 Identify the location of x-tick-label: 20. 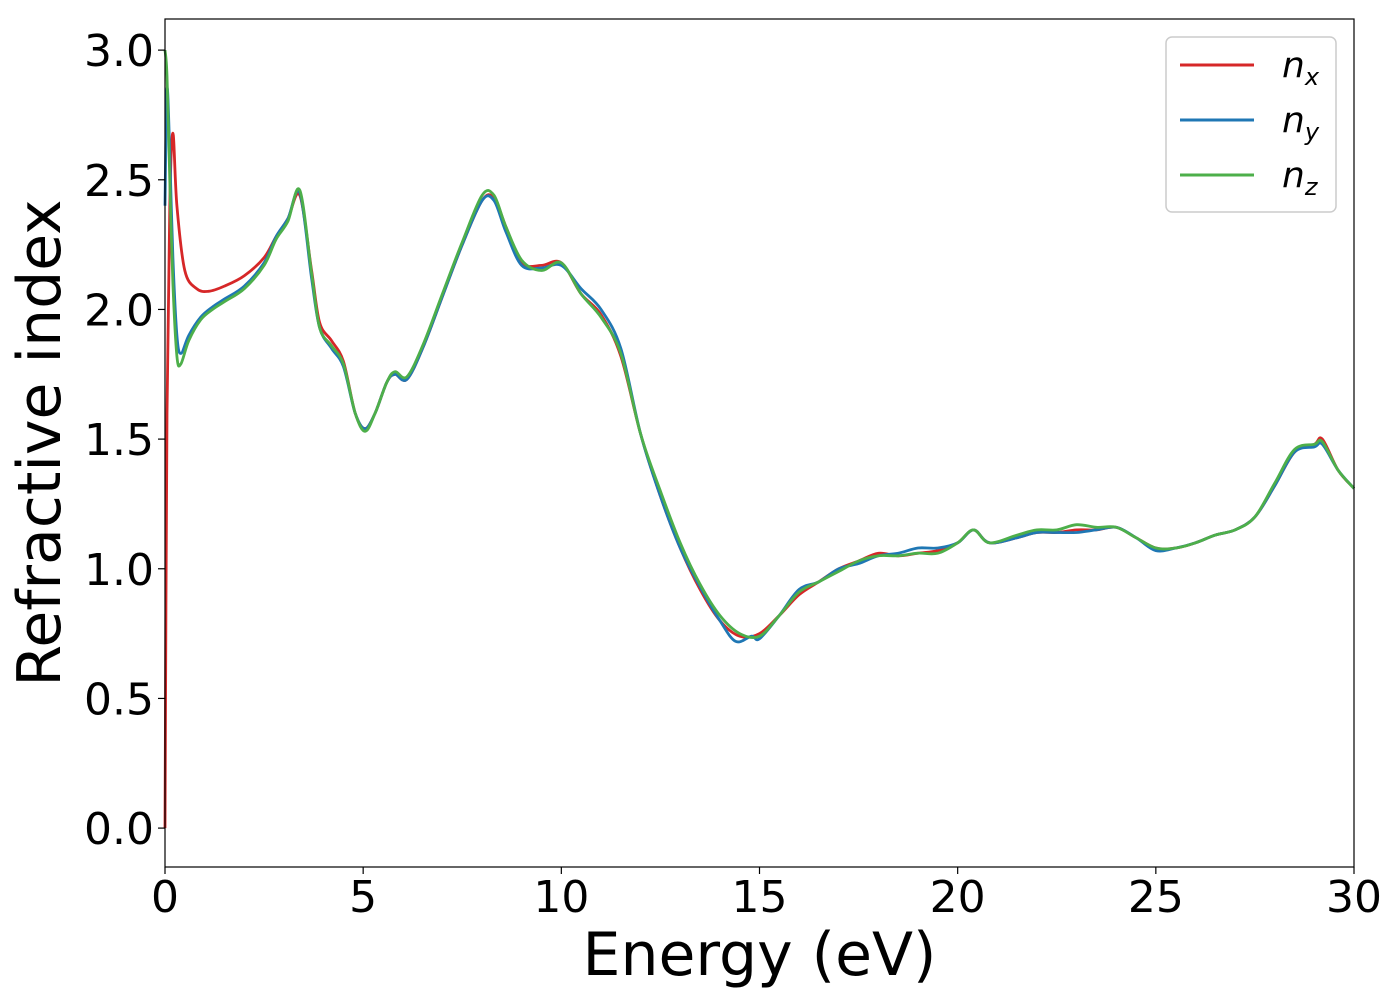
(958, 897).